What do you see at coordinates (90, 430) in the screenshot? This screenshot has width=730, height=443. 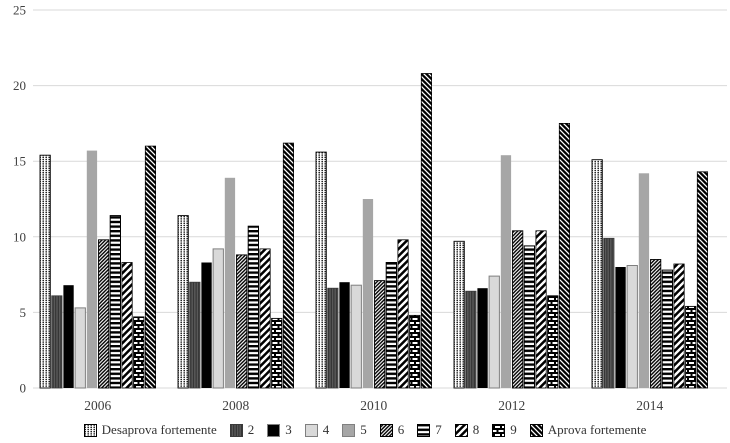 I see `legend-swatch-dot-columns-icon` at bounding box center [90, 430].